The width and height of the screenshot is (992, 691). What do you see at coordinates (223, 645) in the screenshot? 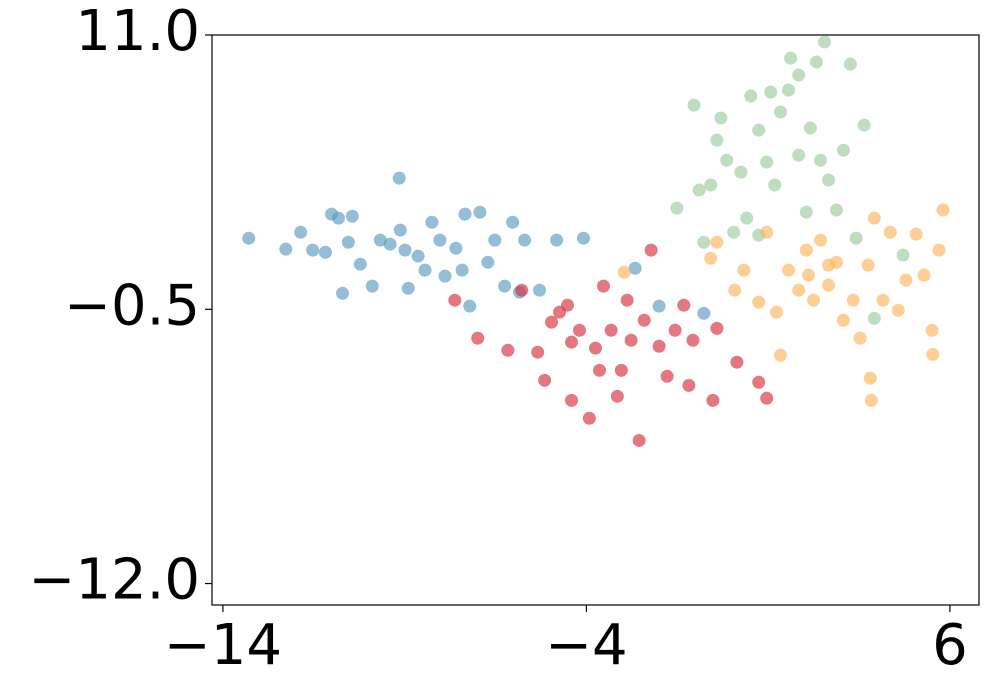
I see `x-tick-label: −14` at bounding box center [223, 645].